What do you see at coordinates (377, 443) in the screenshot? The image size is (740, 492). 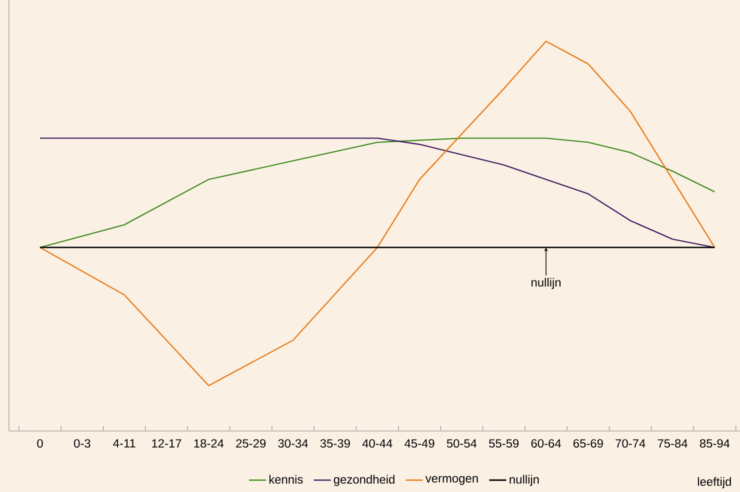 I see `x-tick-label: 40-44` at bounding box center [377, 443].